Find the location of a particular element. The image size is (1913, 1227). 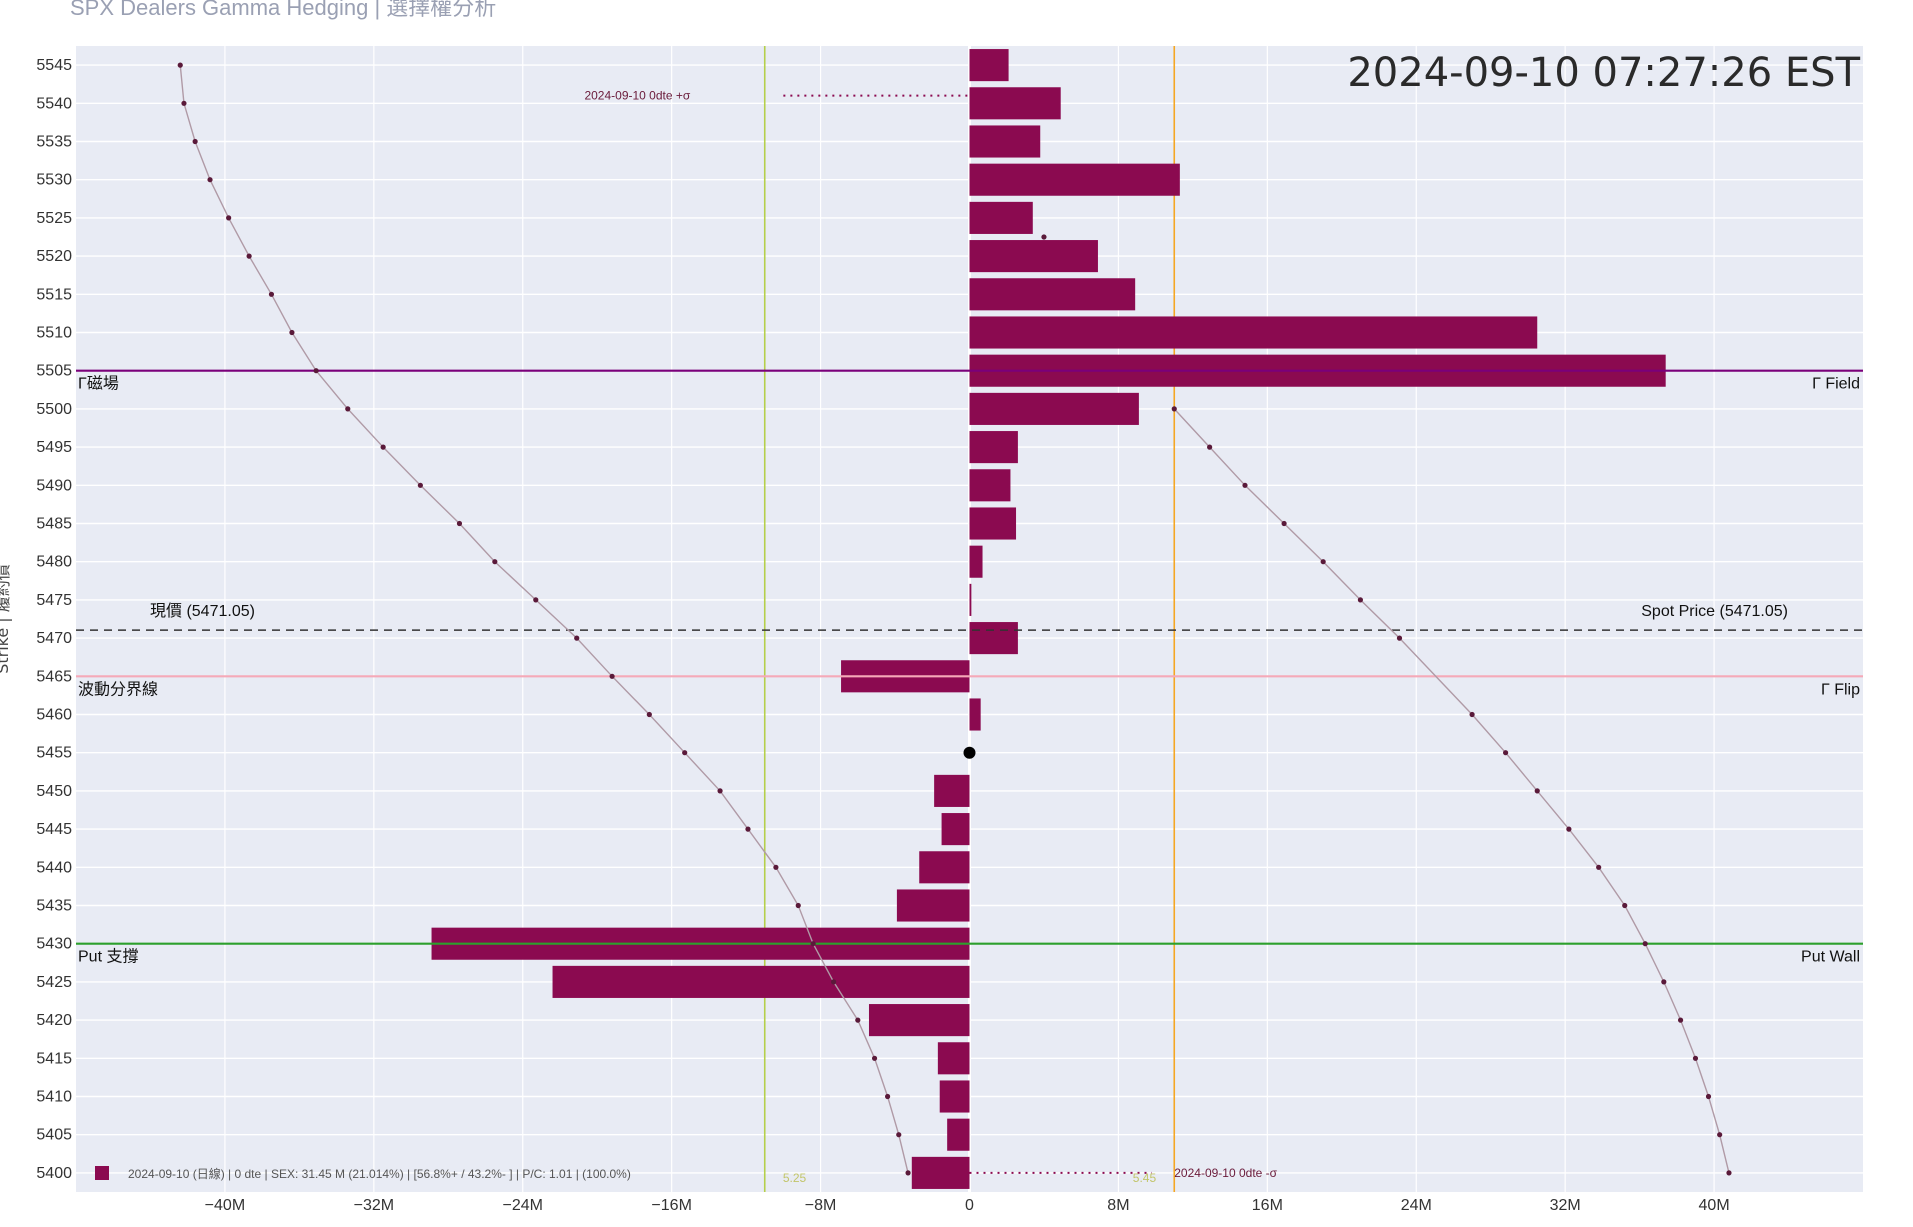

reference-line-left-label: Γ磁場 is located at coordinates (98, 384).